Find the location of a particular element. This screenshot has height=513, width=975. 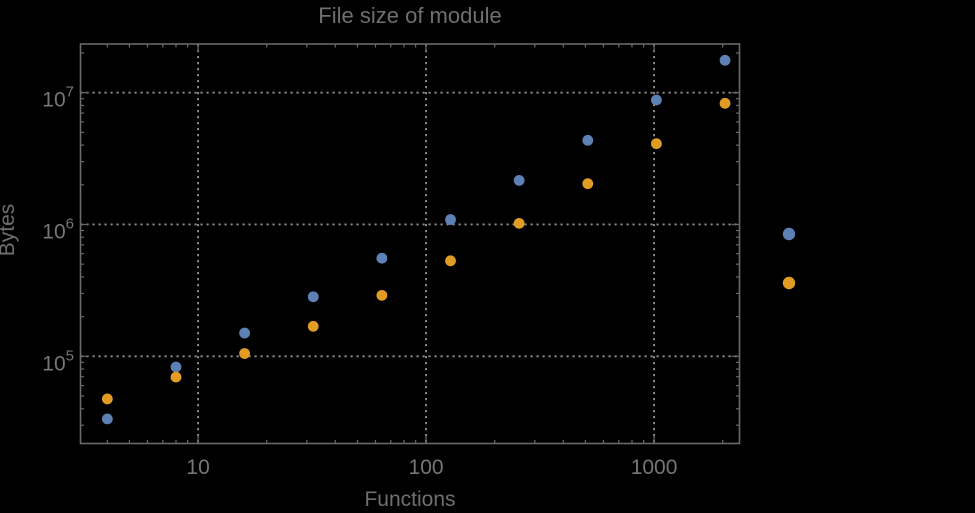

data-point-series-2-x128 is located at coordinates (450, 261).